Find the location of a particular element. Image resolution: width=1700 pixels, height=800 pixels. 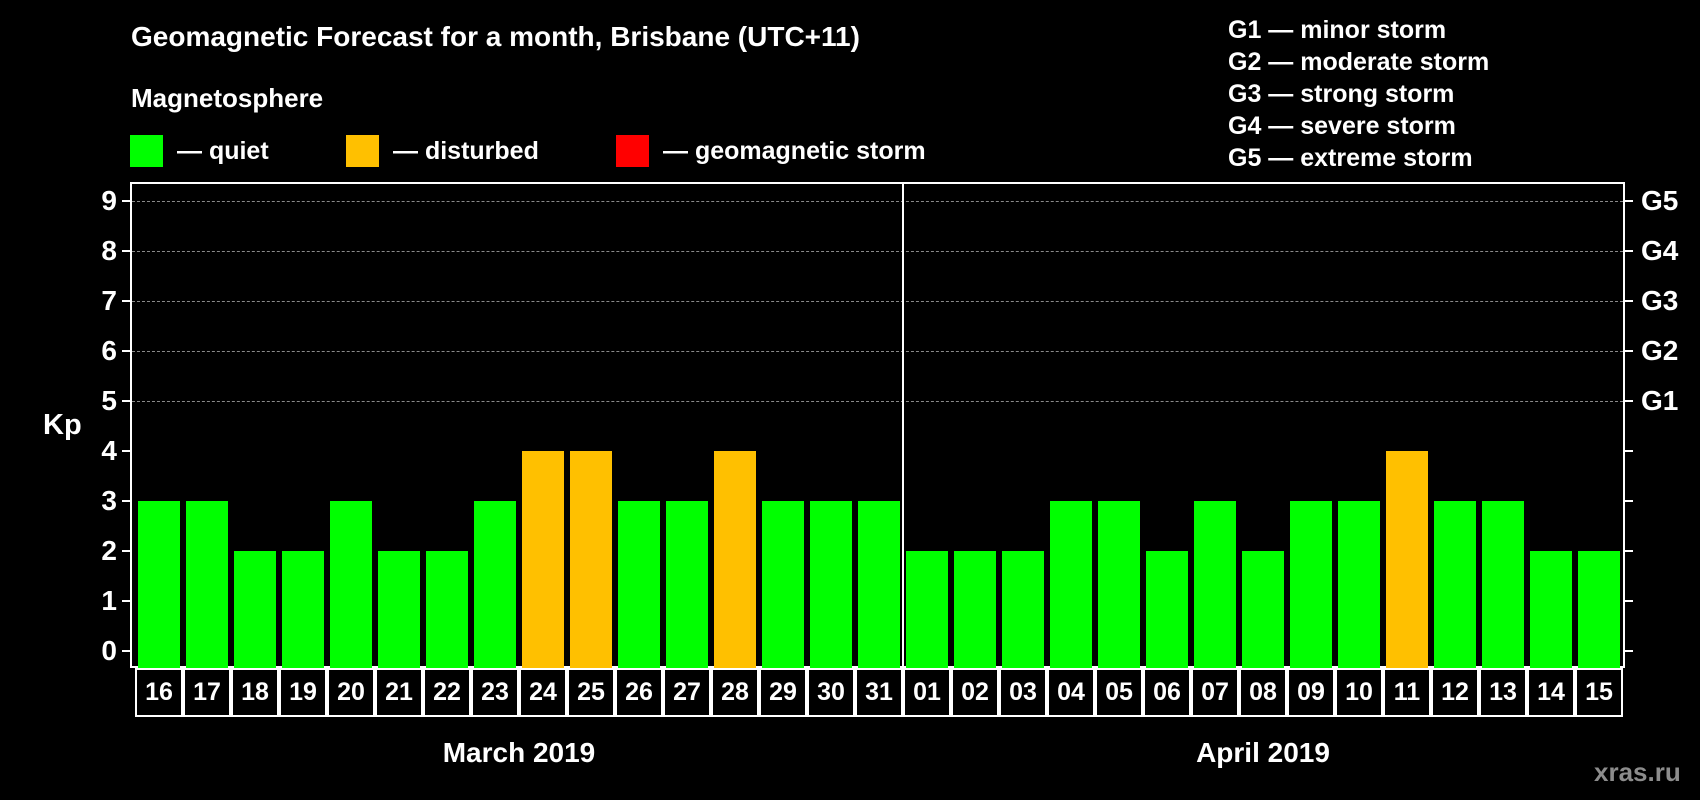

legend-item-storm: — geomagnetic storm is located at coordinates (771, 151).